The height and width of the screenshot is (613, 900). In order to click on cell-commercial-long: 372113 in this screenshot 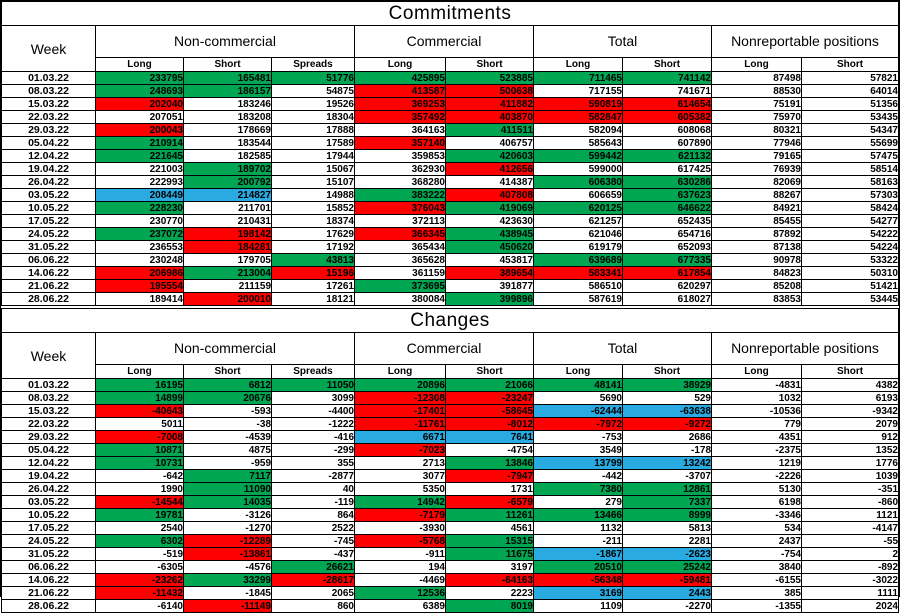, I will do `click(400, 221)`.